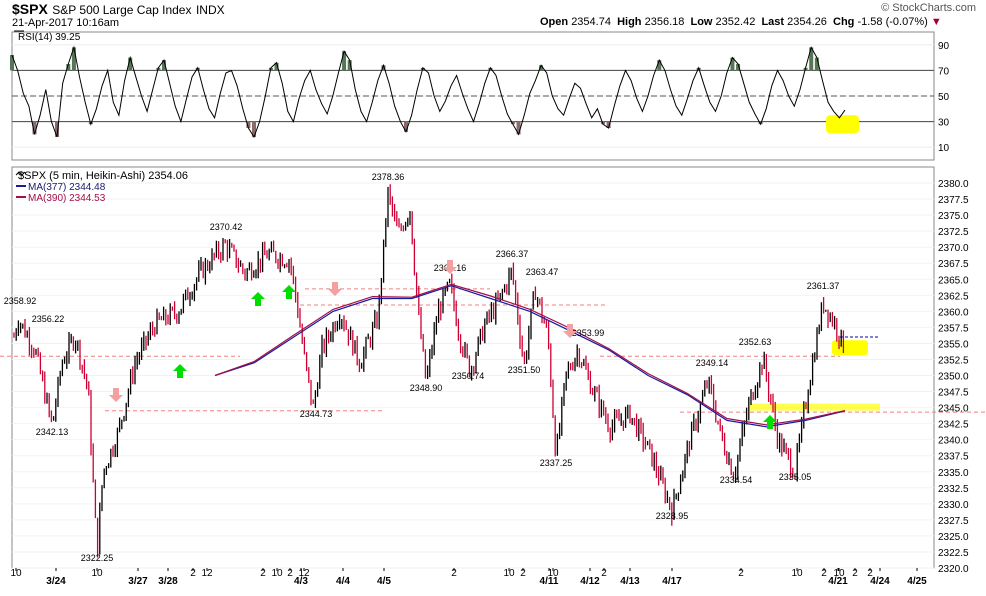 This screenshot has width=986, height=596. I want to click on price-tick-label: 2345.0, so click(953, 409).